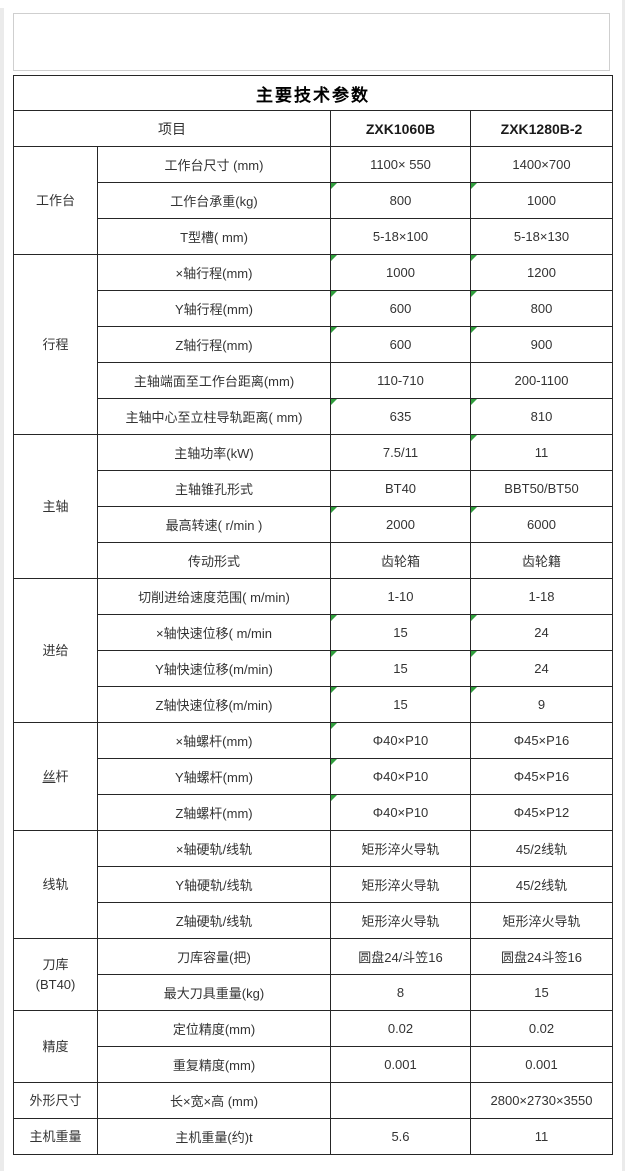 The width and height of the screenshot is (625, 1171). I want to click on table-row: 工作台 工作台尺寸 (mm) 1100× 550 1400×700, so click(313, 200).